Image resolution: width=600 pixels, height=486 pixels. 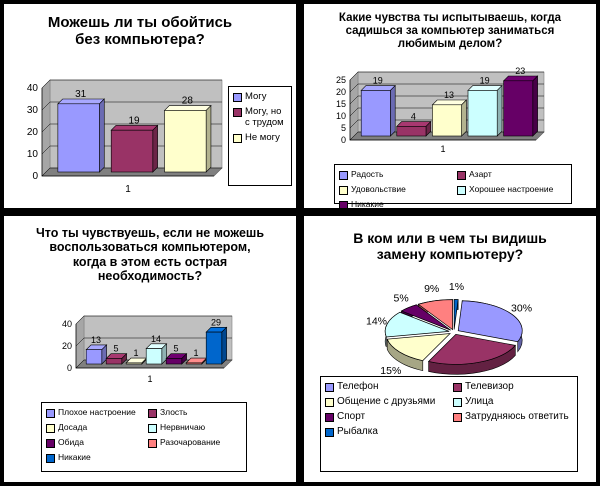 I want to click on side-wall, so click(x=354, y=106).